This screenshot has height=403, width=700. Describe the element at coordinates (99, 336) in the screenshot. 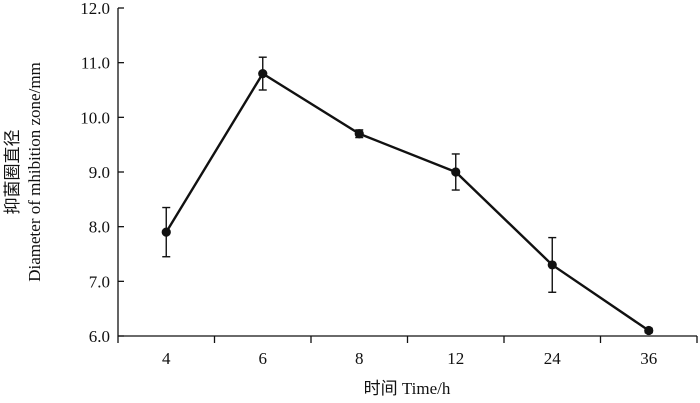

I see `y-tick-label: 6.0` at that location.